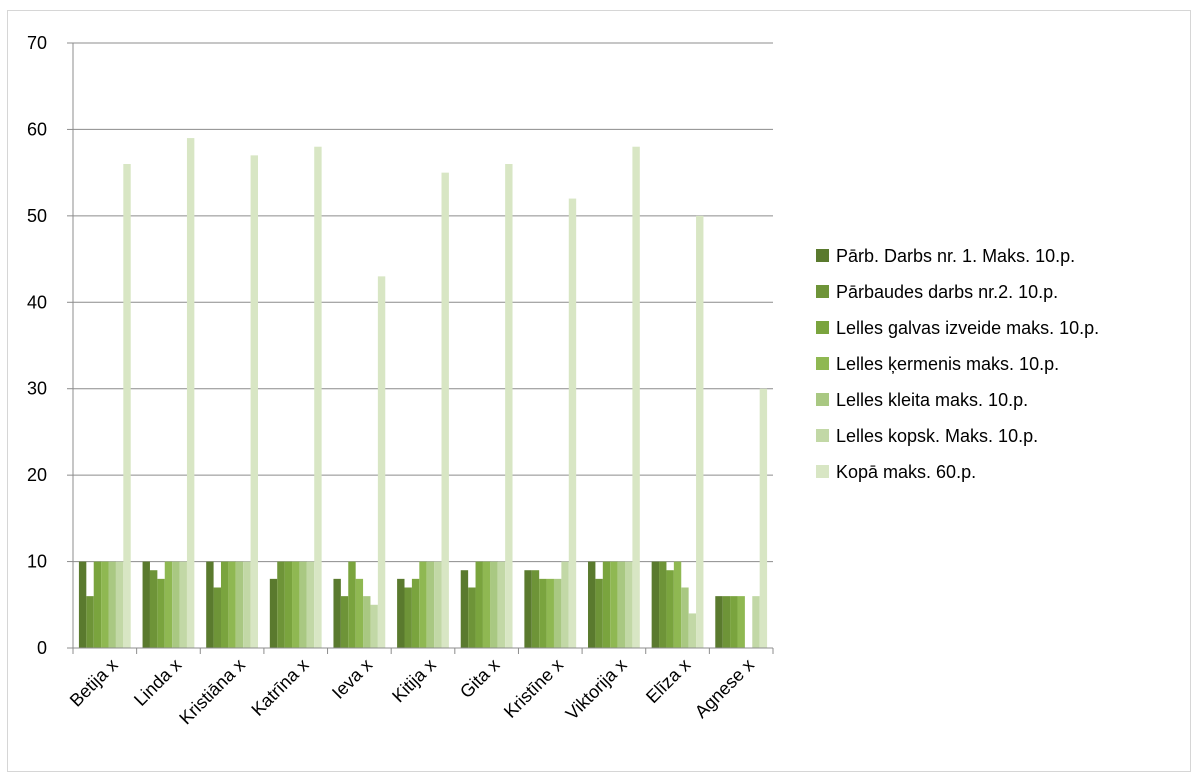 This screenshot has height=774, width=1197. I want to click on y-tick-label: 40, so click(37, 302).